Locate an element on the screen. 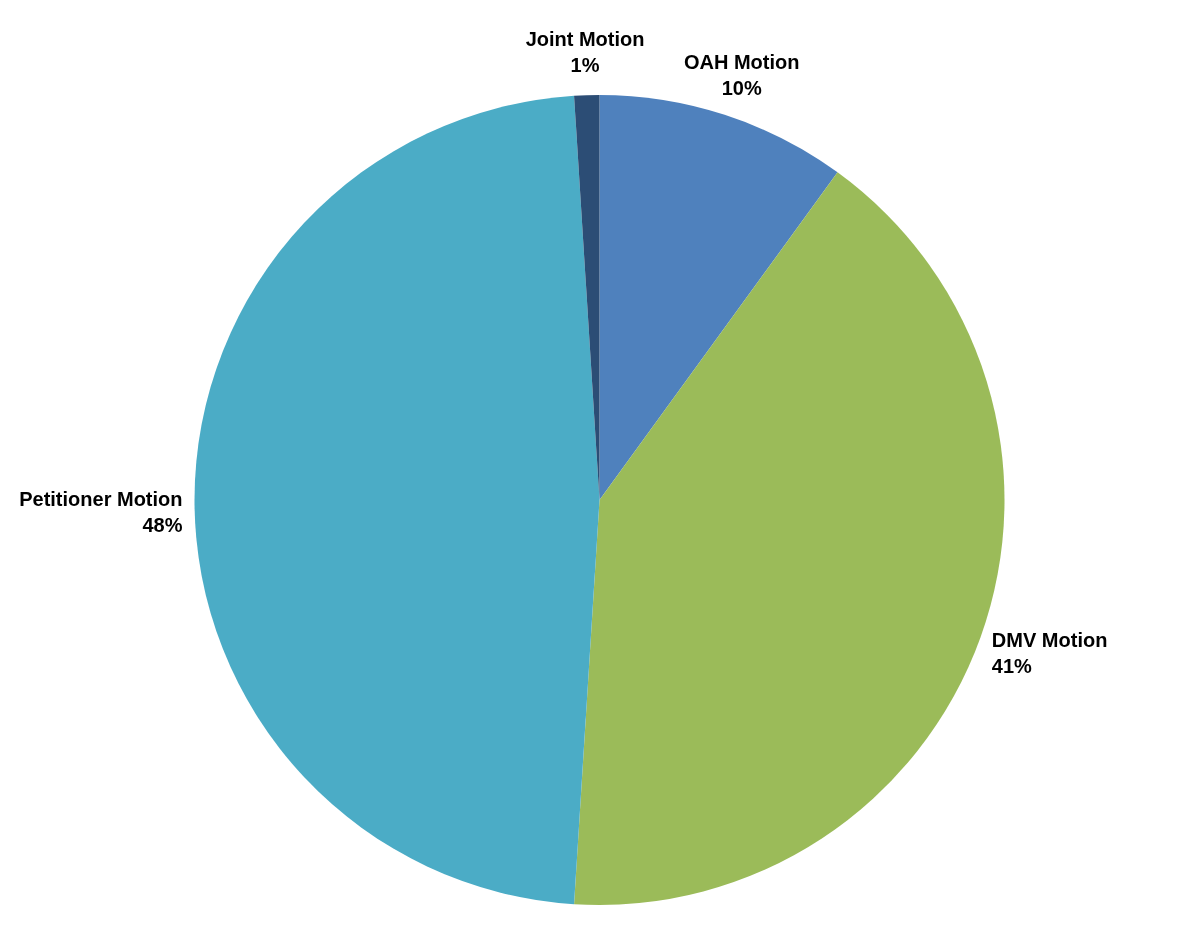  data-label: 48% is located at coordinates (162, 525).